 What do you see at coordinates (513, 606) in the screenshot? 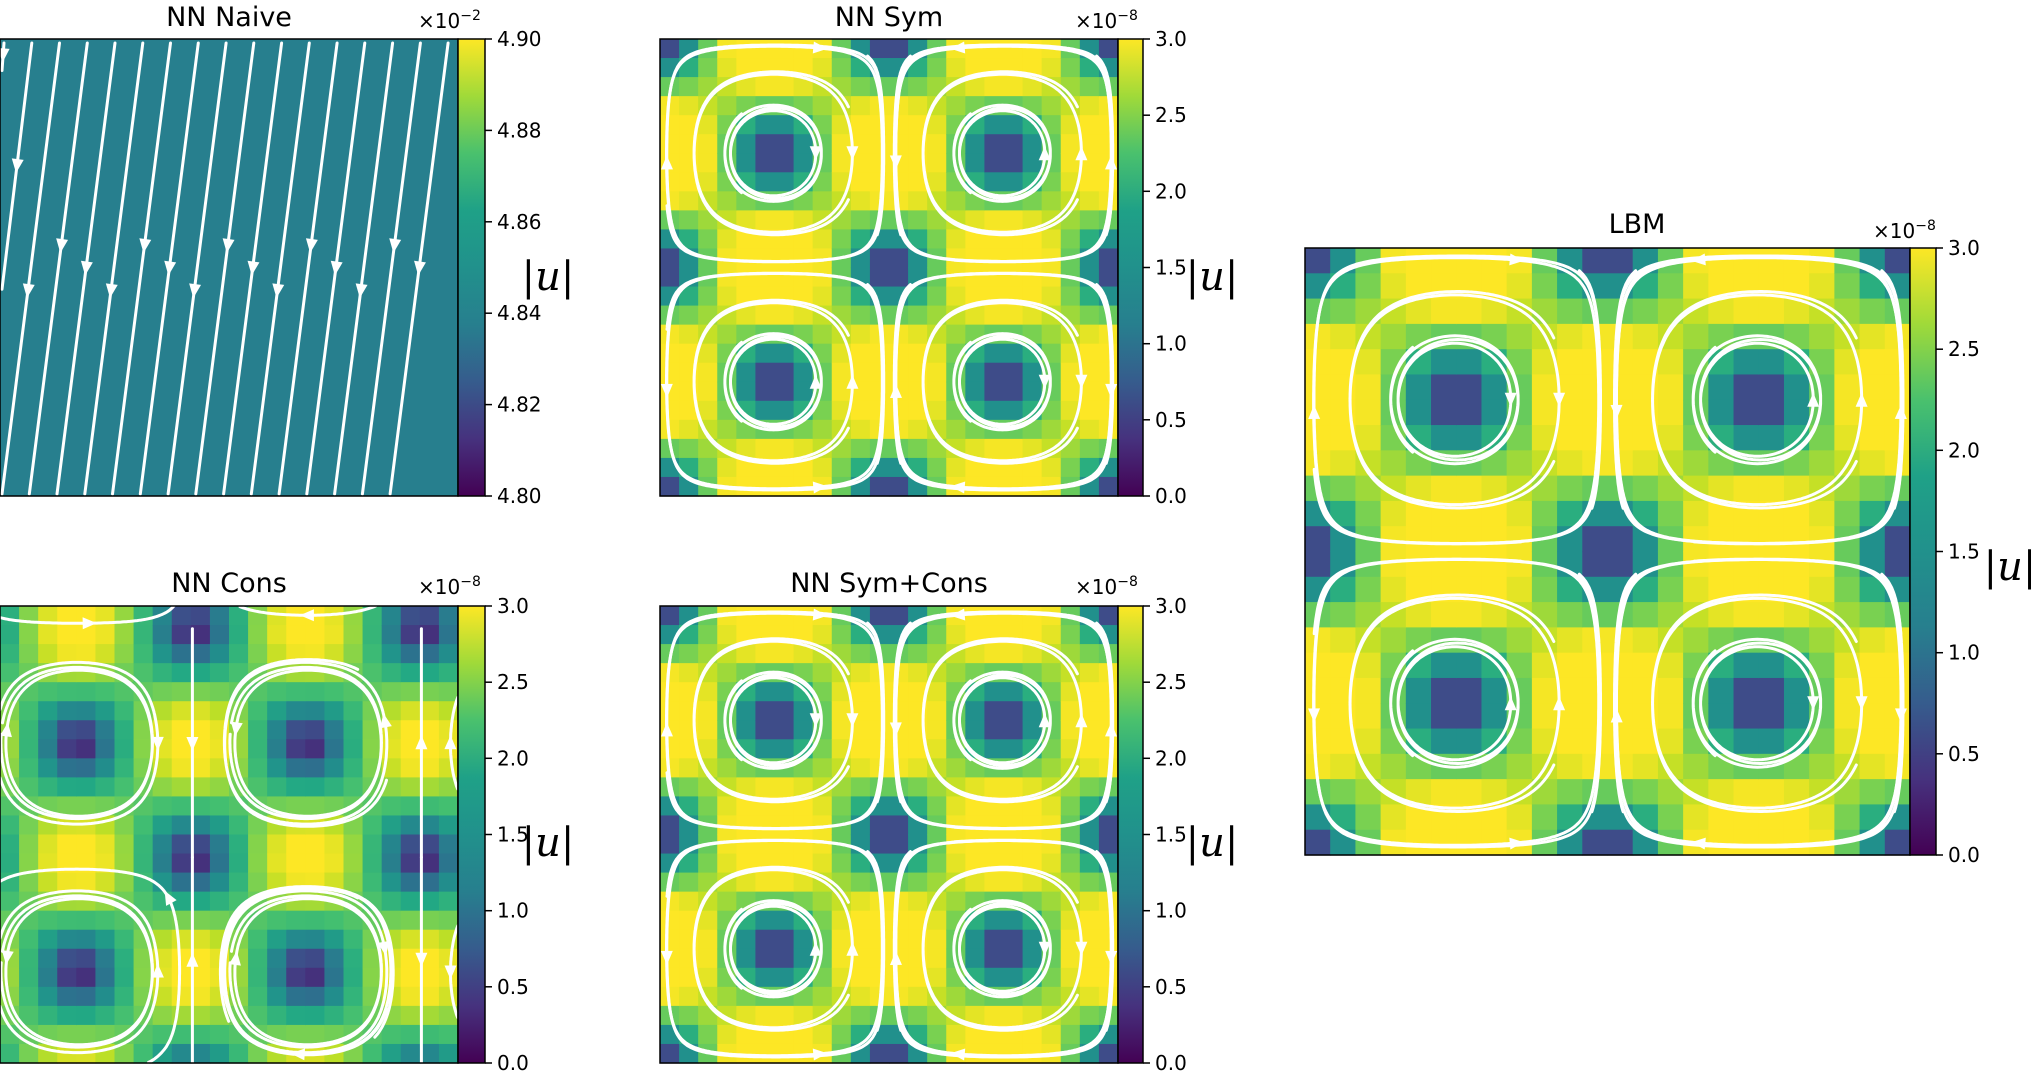
I see `colorbar-tick-label: 3.0` at bounding box center [513, 606].